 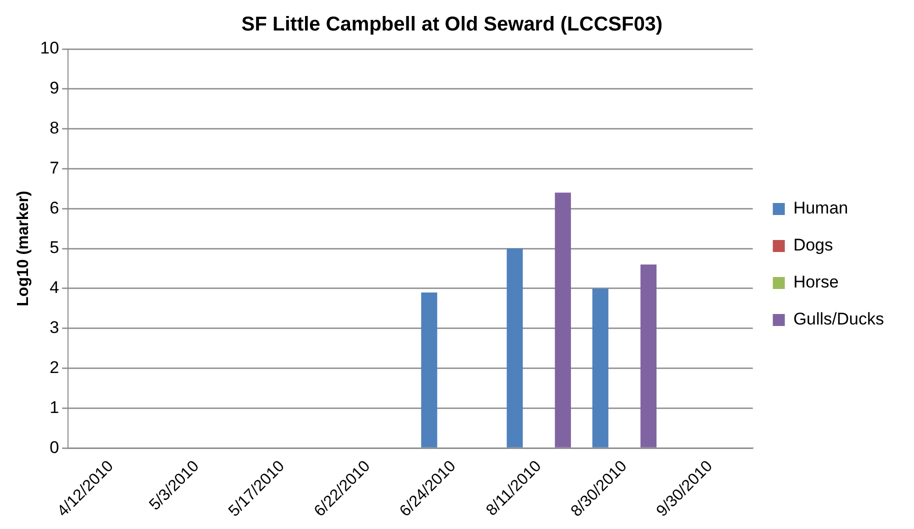 I want to click on y-tick-label: 2, so click(x=55, y=367).